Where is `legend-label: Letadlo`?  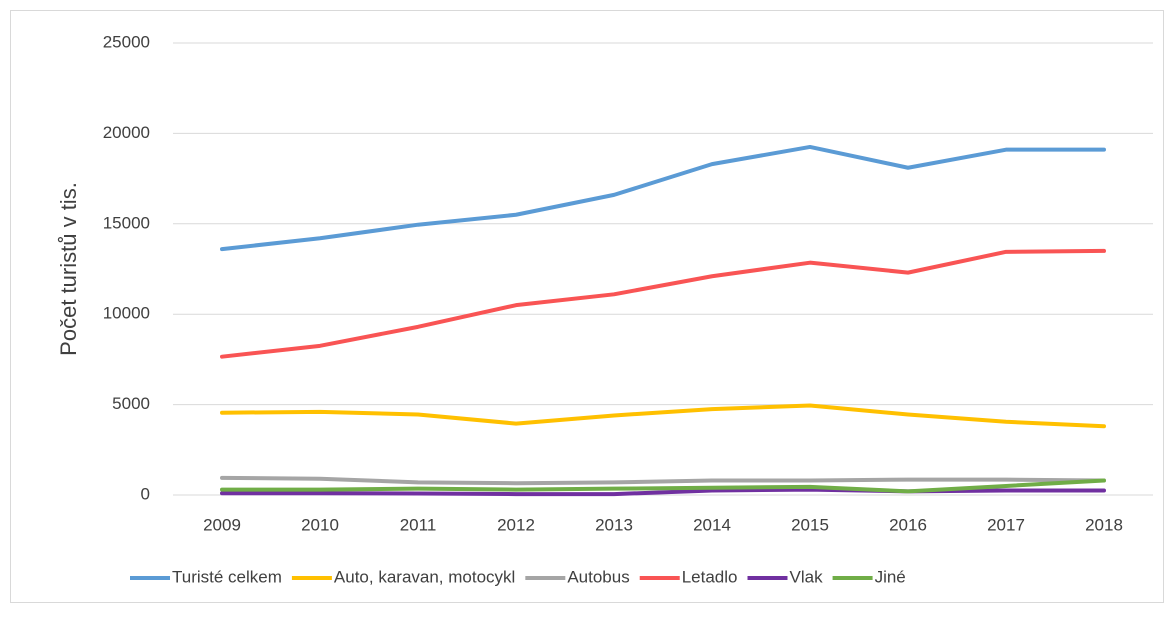 legend-label: Letadlo is located at coordinates (710, 576).